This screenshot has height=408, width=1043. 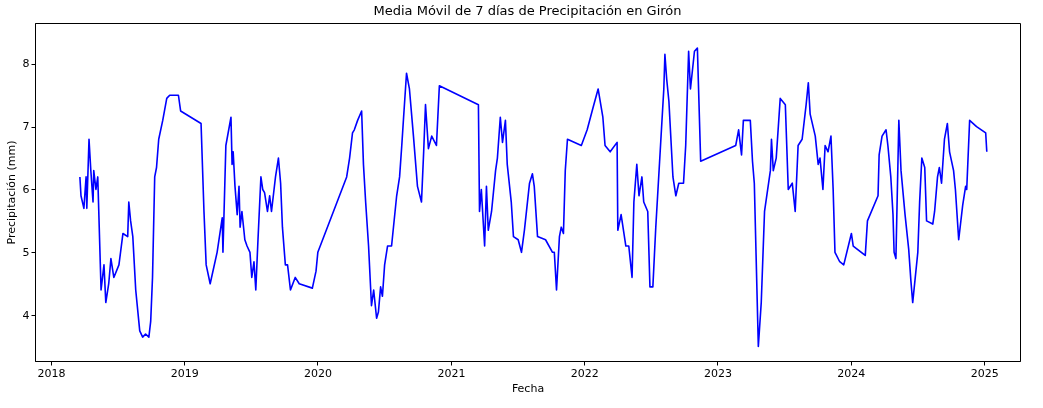 What do you see at coordinates (528, 388) in the screenshot?
I see `x-axis-title: Fecha` at bounding box center [528, 388].